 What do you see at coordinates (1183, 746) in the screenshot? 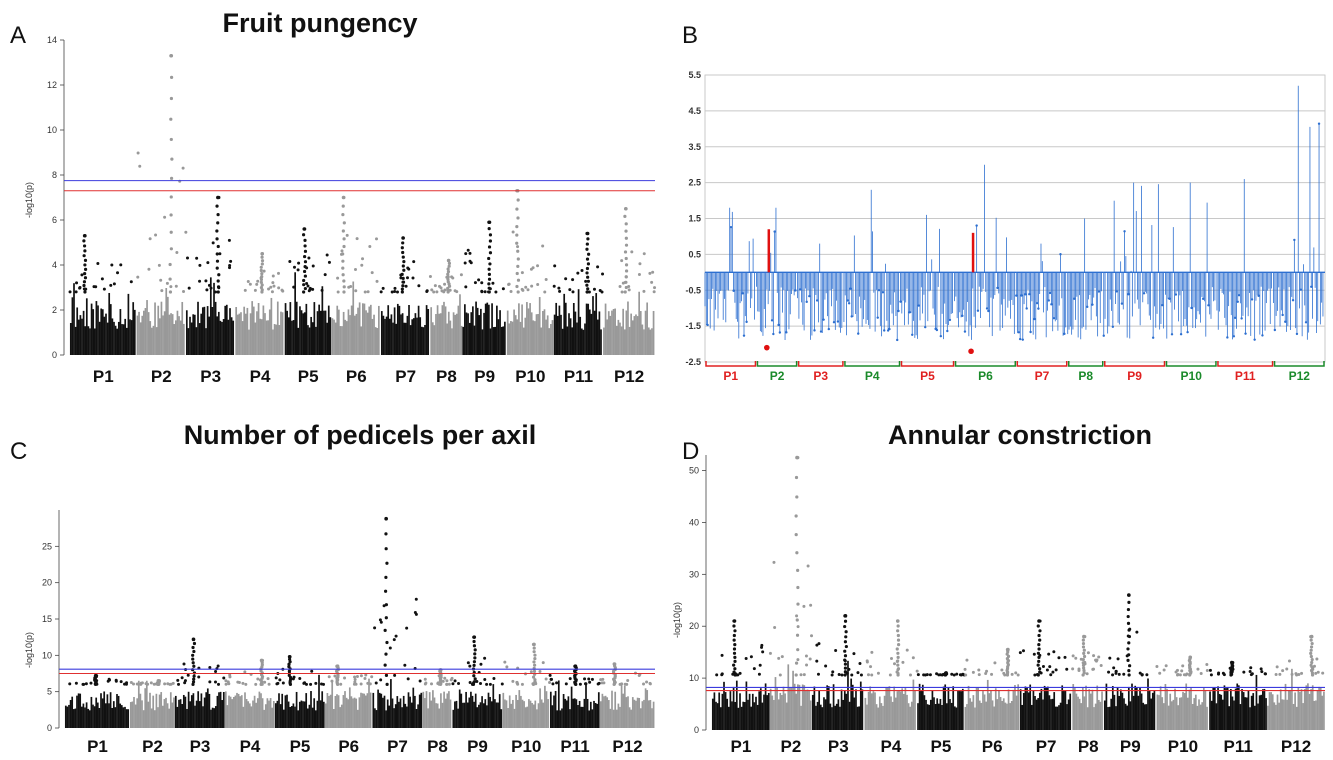
I see `x-tick-label: P10` at bounding box center [1183, 746].